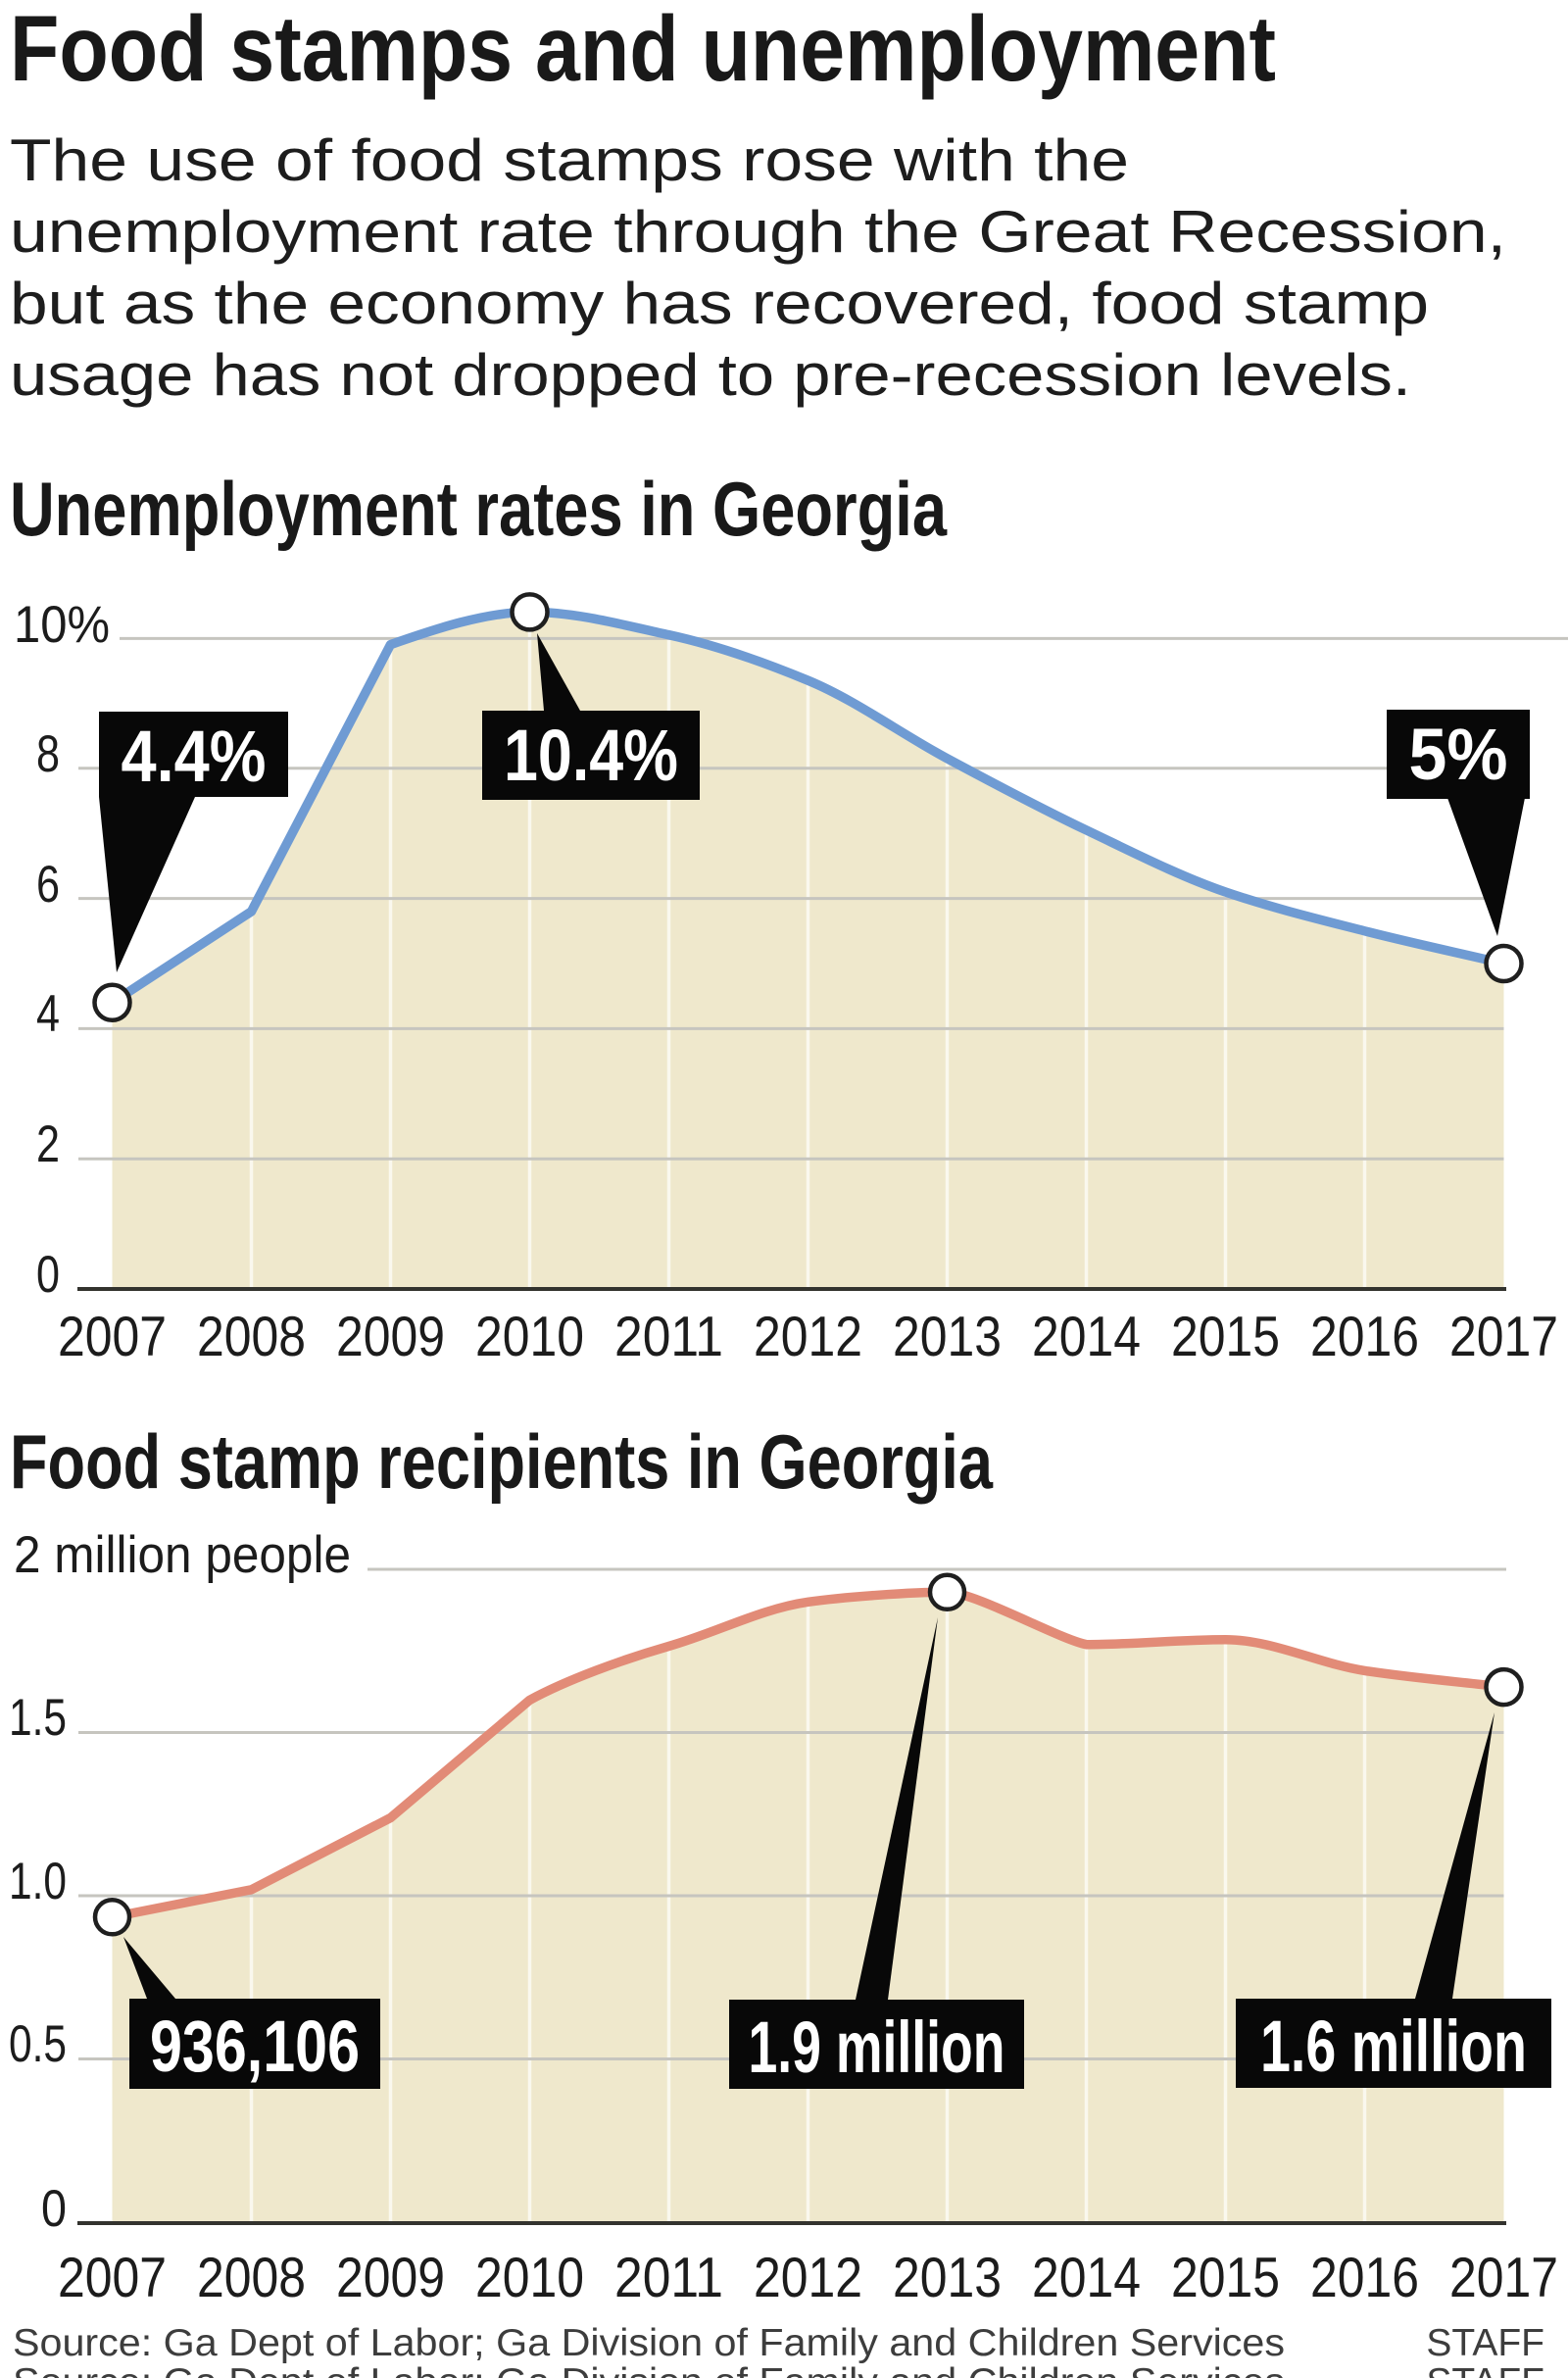 The height and width of the screenshot is (2378, 1568). I want to click on svg-text: 0.5, so click(38, 2044).